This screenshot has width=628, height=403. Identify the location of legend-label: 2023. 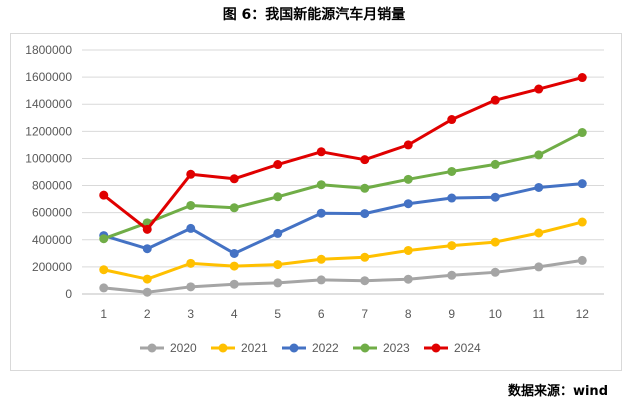
(396, 348).